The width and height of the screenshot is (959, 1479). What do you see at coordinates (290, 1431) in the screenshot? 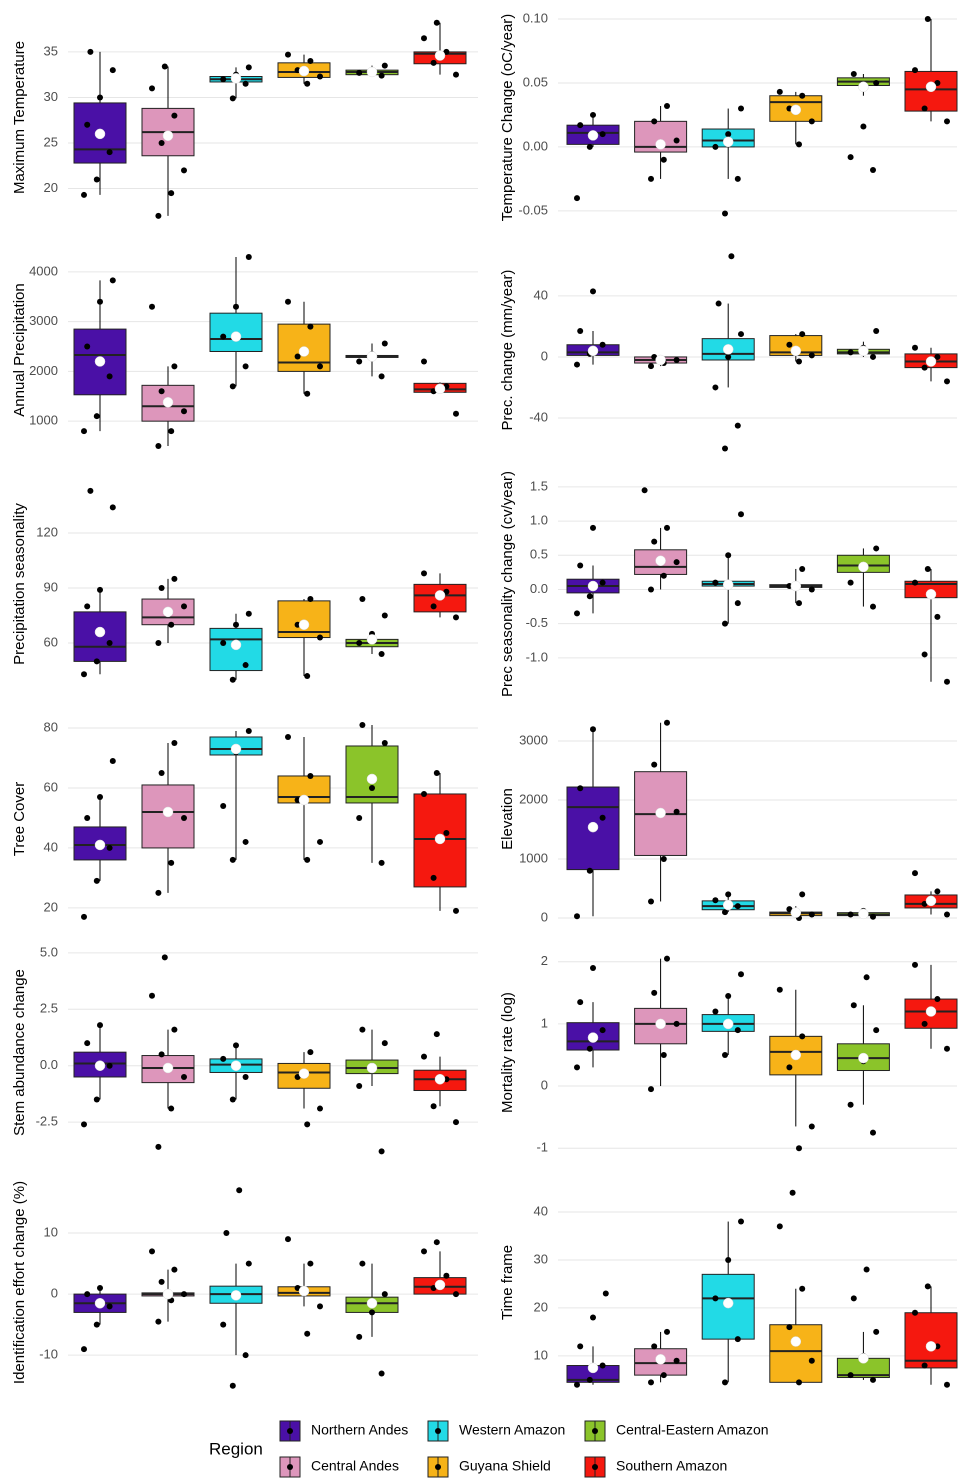
I see `legend-key-dot` at bounding box center [290, 1431].